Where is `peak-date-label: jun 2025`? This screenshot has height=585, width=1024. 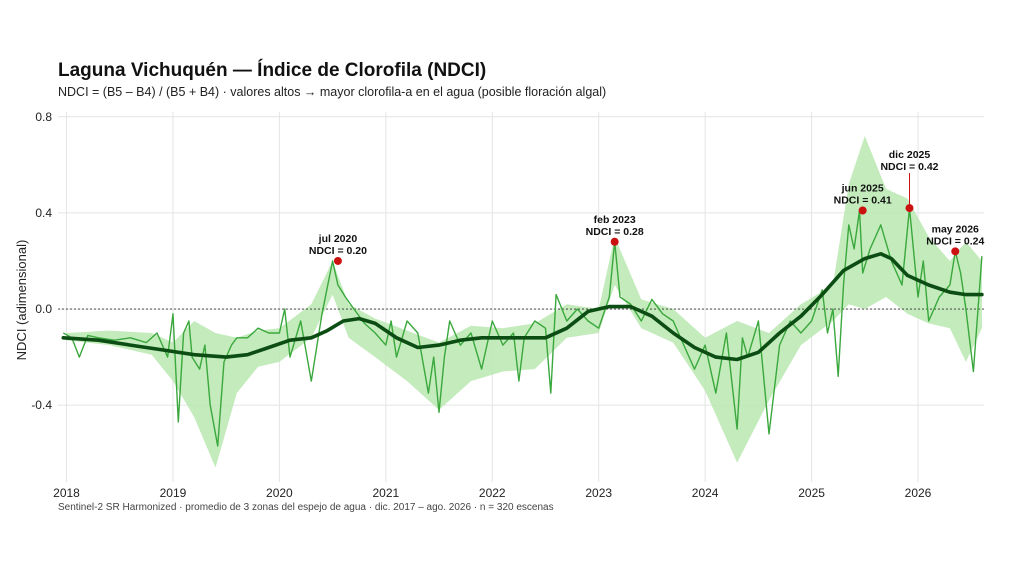
peak-date-label: jun 2025 is located at coordinates (862, 189).